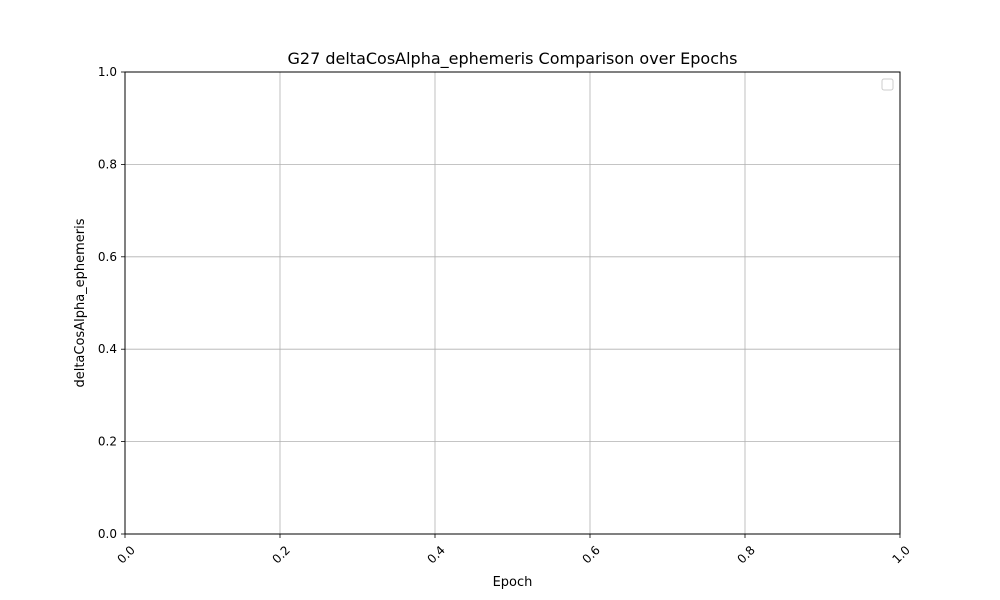 The image size is (1000, 600). What do you see at coordinates (514, 550) in the screenshot?
I see `x-axis: 0.0 0.2 0.4 0.6 0.8 1.0` at bounding box center [514, 550].